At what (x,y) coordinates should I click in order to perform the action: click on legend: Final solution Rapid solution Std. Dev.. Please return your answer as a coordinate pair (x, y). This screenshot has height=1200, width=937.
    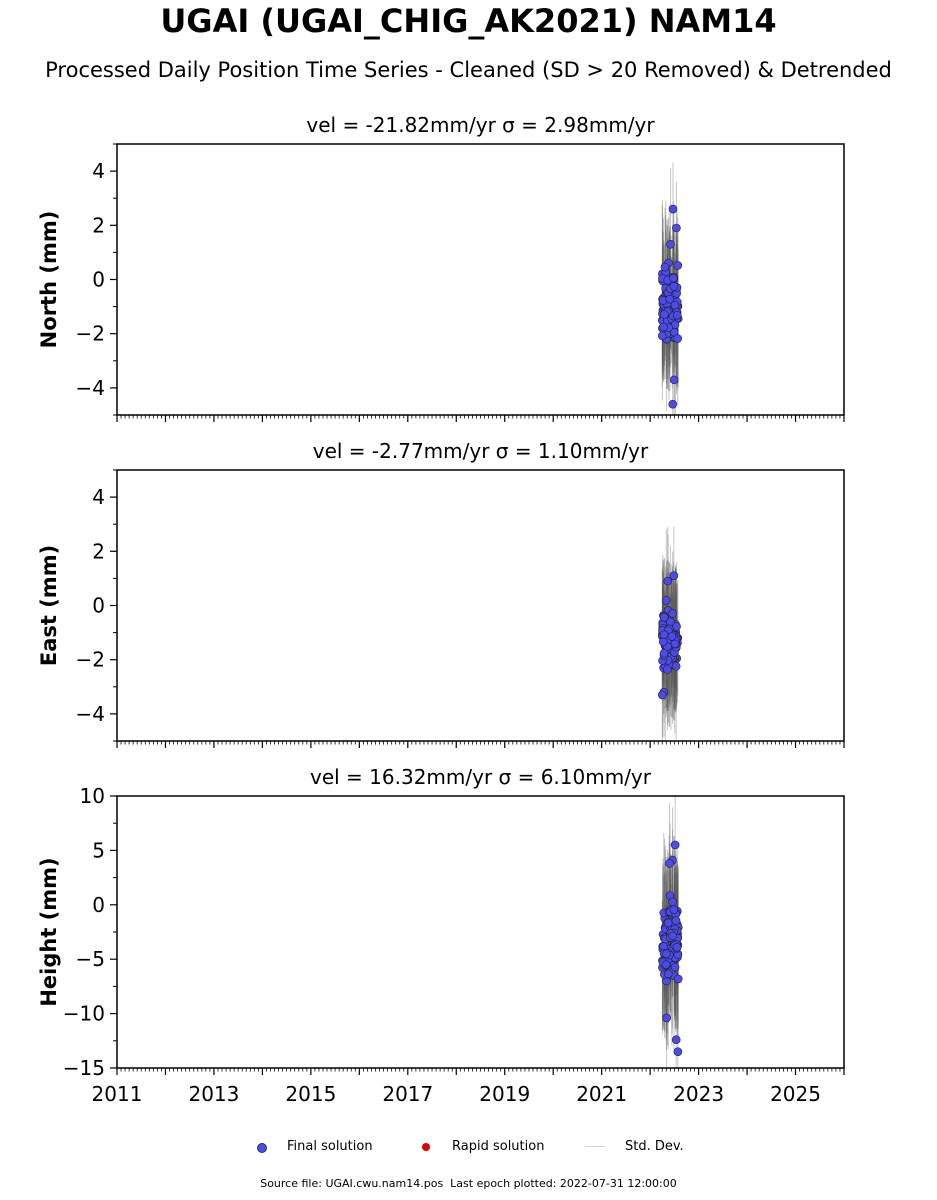
    Looking at the image, I should click on (468, 1148).